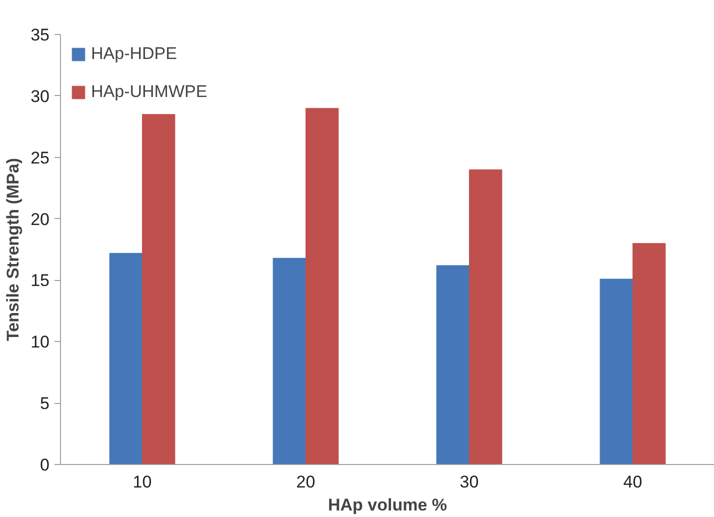 The height and width of the screenshot is (517, 714). What do you see at coordinates (469, 482) in the screenshot?
I see `x-tick-label: 30` at bounding box center [469, 482].